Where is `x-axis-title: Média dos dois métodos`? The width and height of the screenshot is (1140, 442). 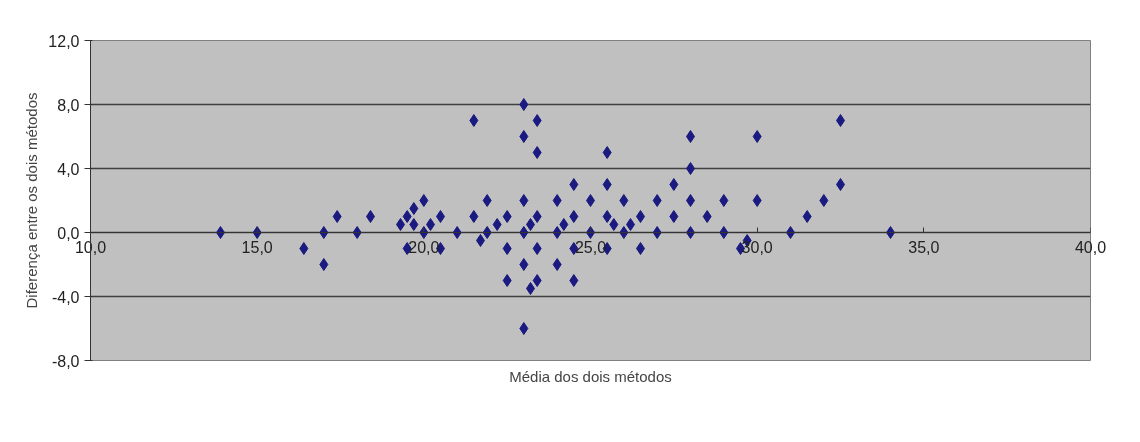
x-axis-title: Média dos dois métodos is located at coordinates (590, 376).